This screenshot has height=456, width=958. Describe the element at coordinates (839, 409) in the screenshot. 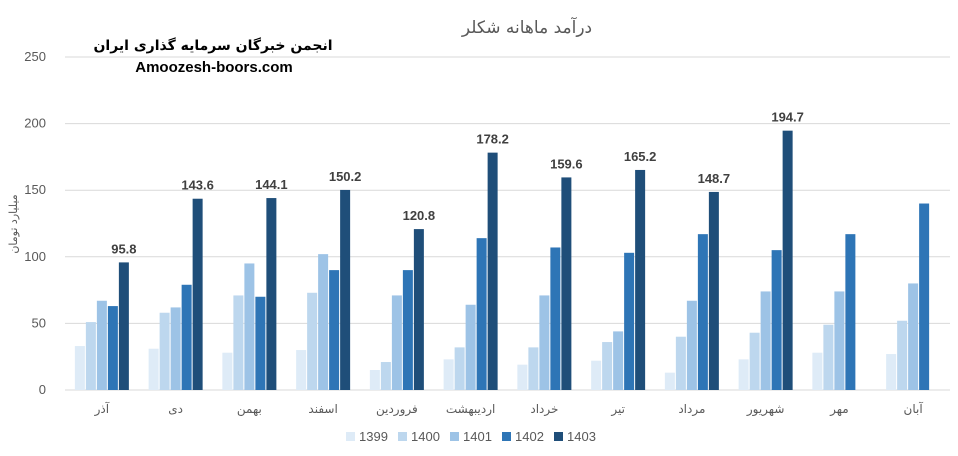

I see `x-category-label: مهر` at that location.